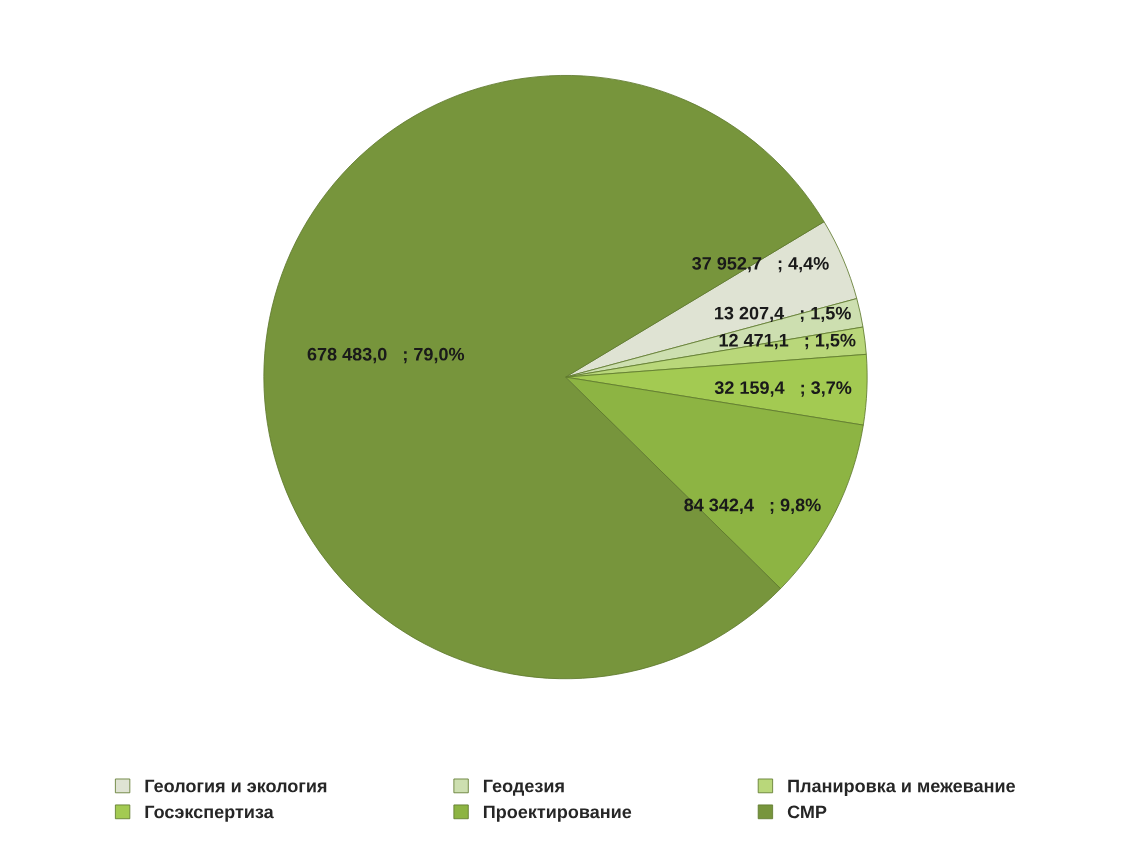 The image size is (1131, 857). What do you see at coordinates (752, 506) in the screenshot?
I see `data-label: 84 342,4 ; 9,8%` at bounding box center [752, 506].